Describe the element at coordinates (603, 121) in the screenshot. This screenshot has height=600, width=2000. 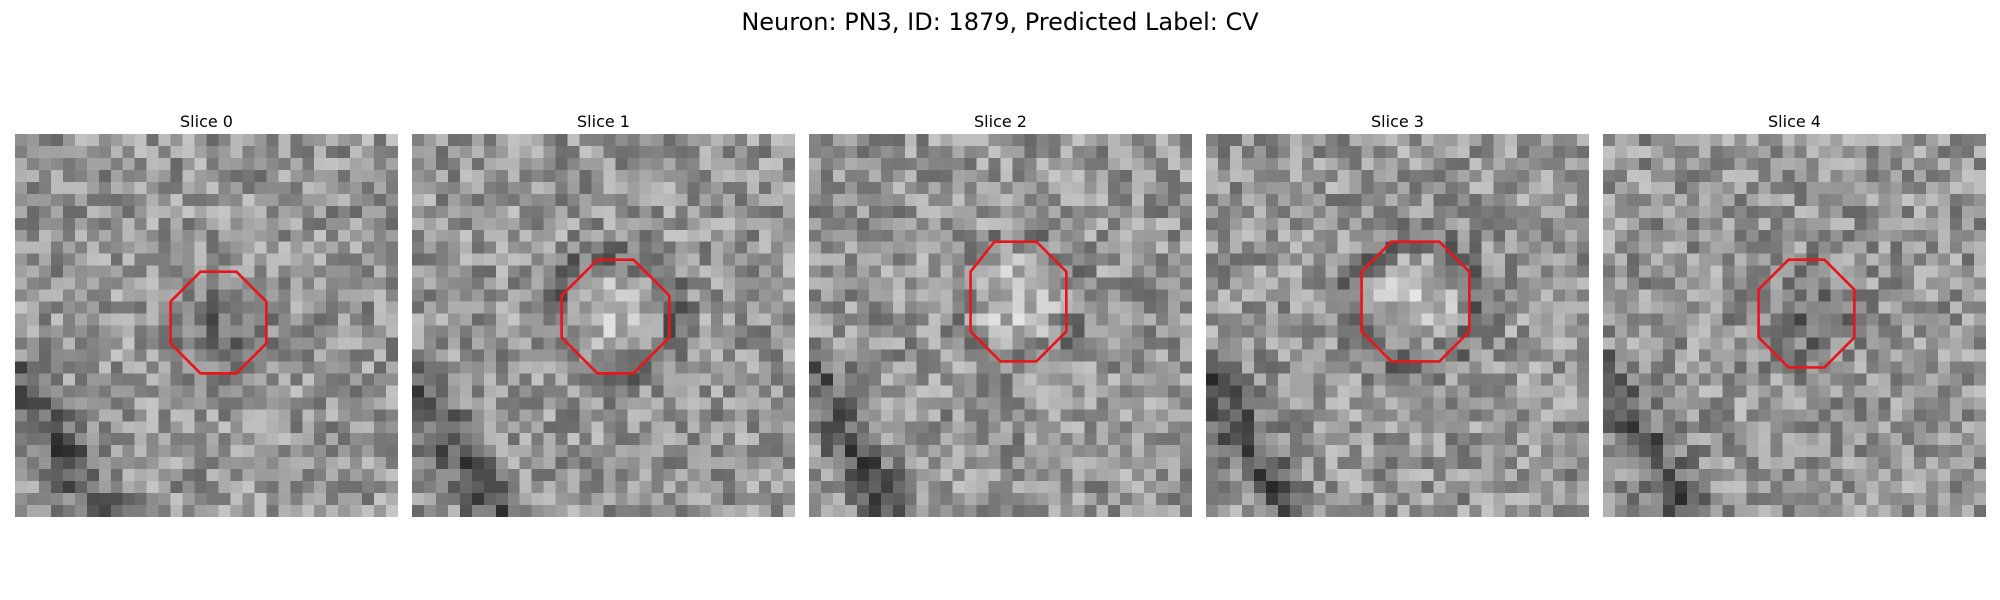
I see `slice-title-1: Slice 1` at that location.